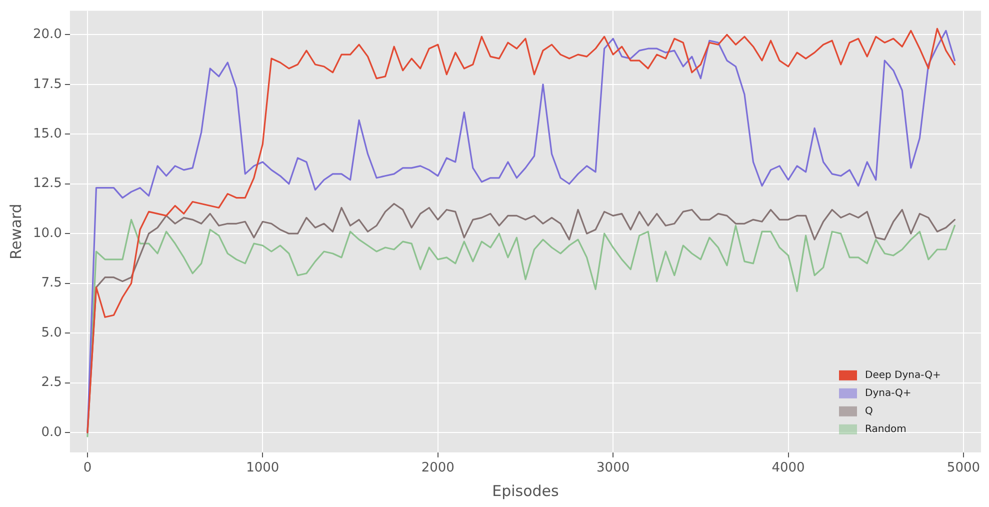 This screenshot has width=989, height=507. What do you see at coordinates (47, 233) in the screenshot?
I see `y-tick-label: 10.0` at bounding box center [47, 233].